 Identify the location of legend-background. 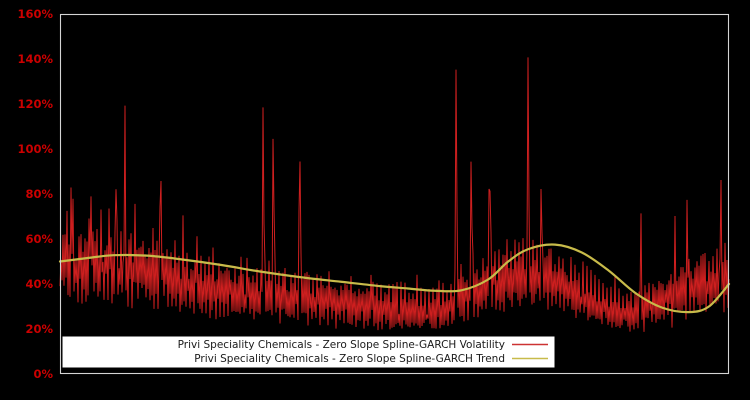
(308, 352).